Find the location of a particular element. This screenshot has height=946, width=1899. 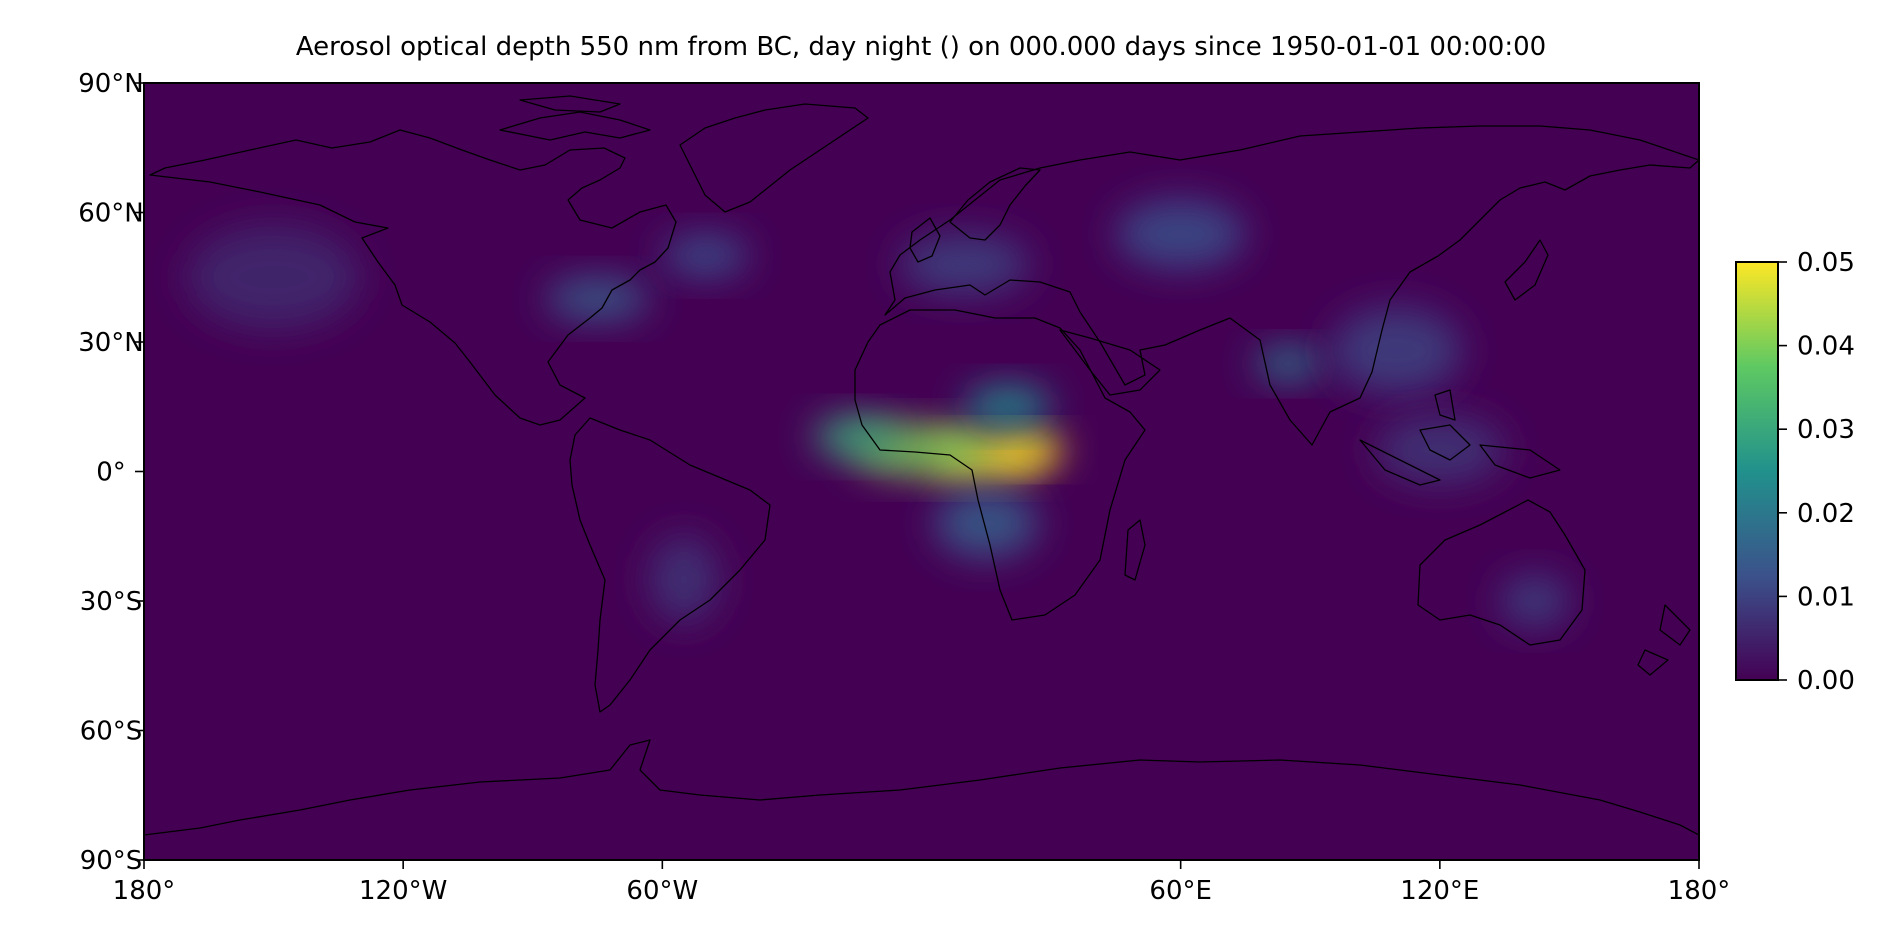

coastline-uk is located at coordinates (925, 240).